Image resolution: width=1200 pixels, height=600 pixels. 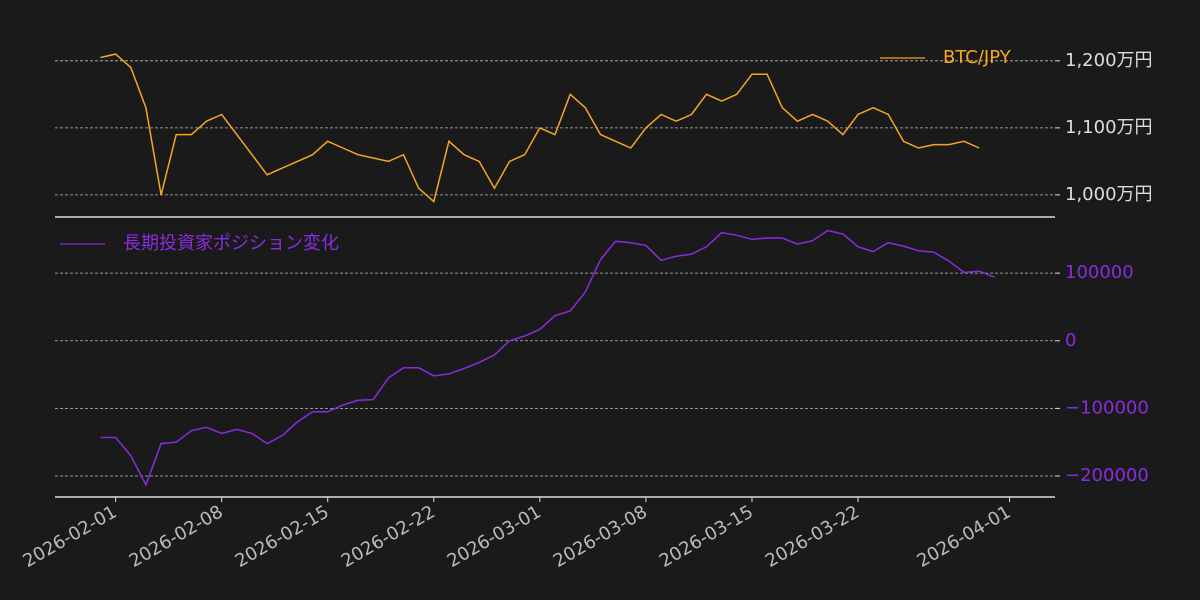 I want to click on x-tick-label: 2026-03-15, so click(x=706, y=536).